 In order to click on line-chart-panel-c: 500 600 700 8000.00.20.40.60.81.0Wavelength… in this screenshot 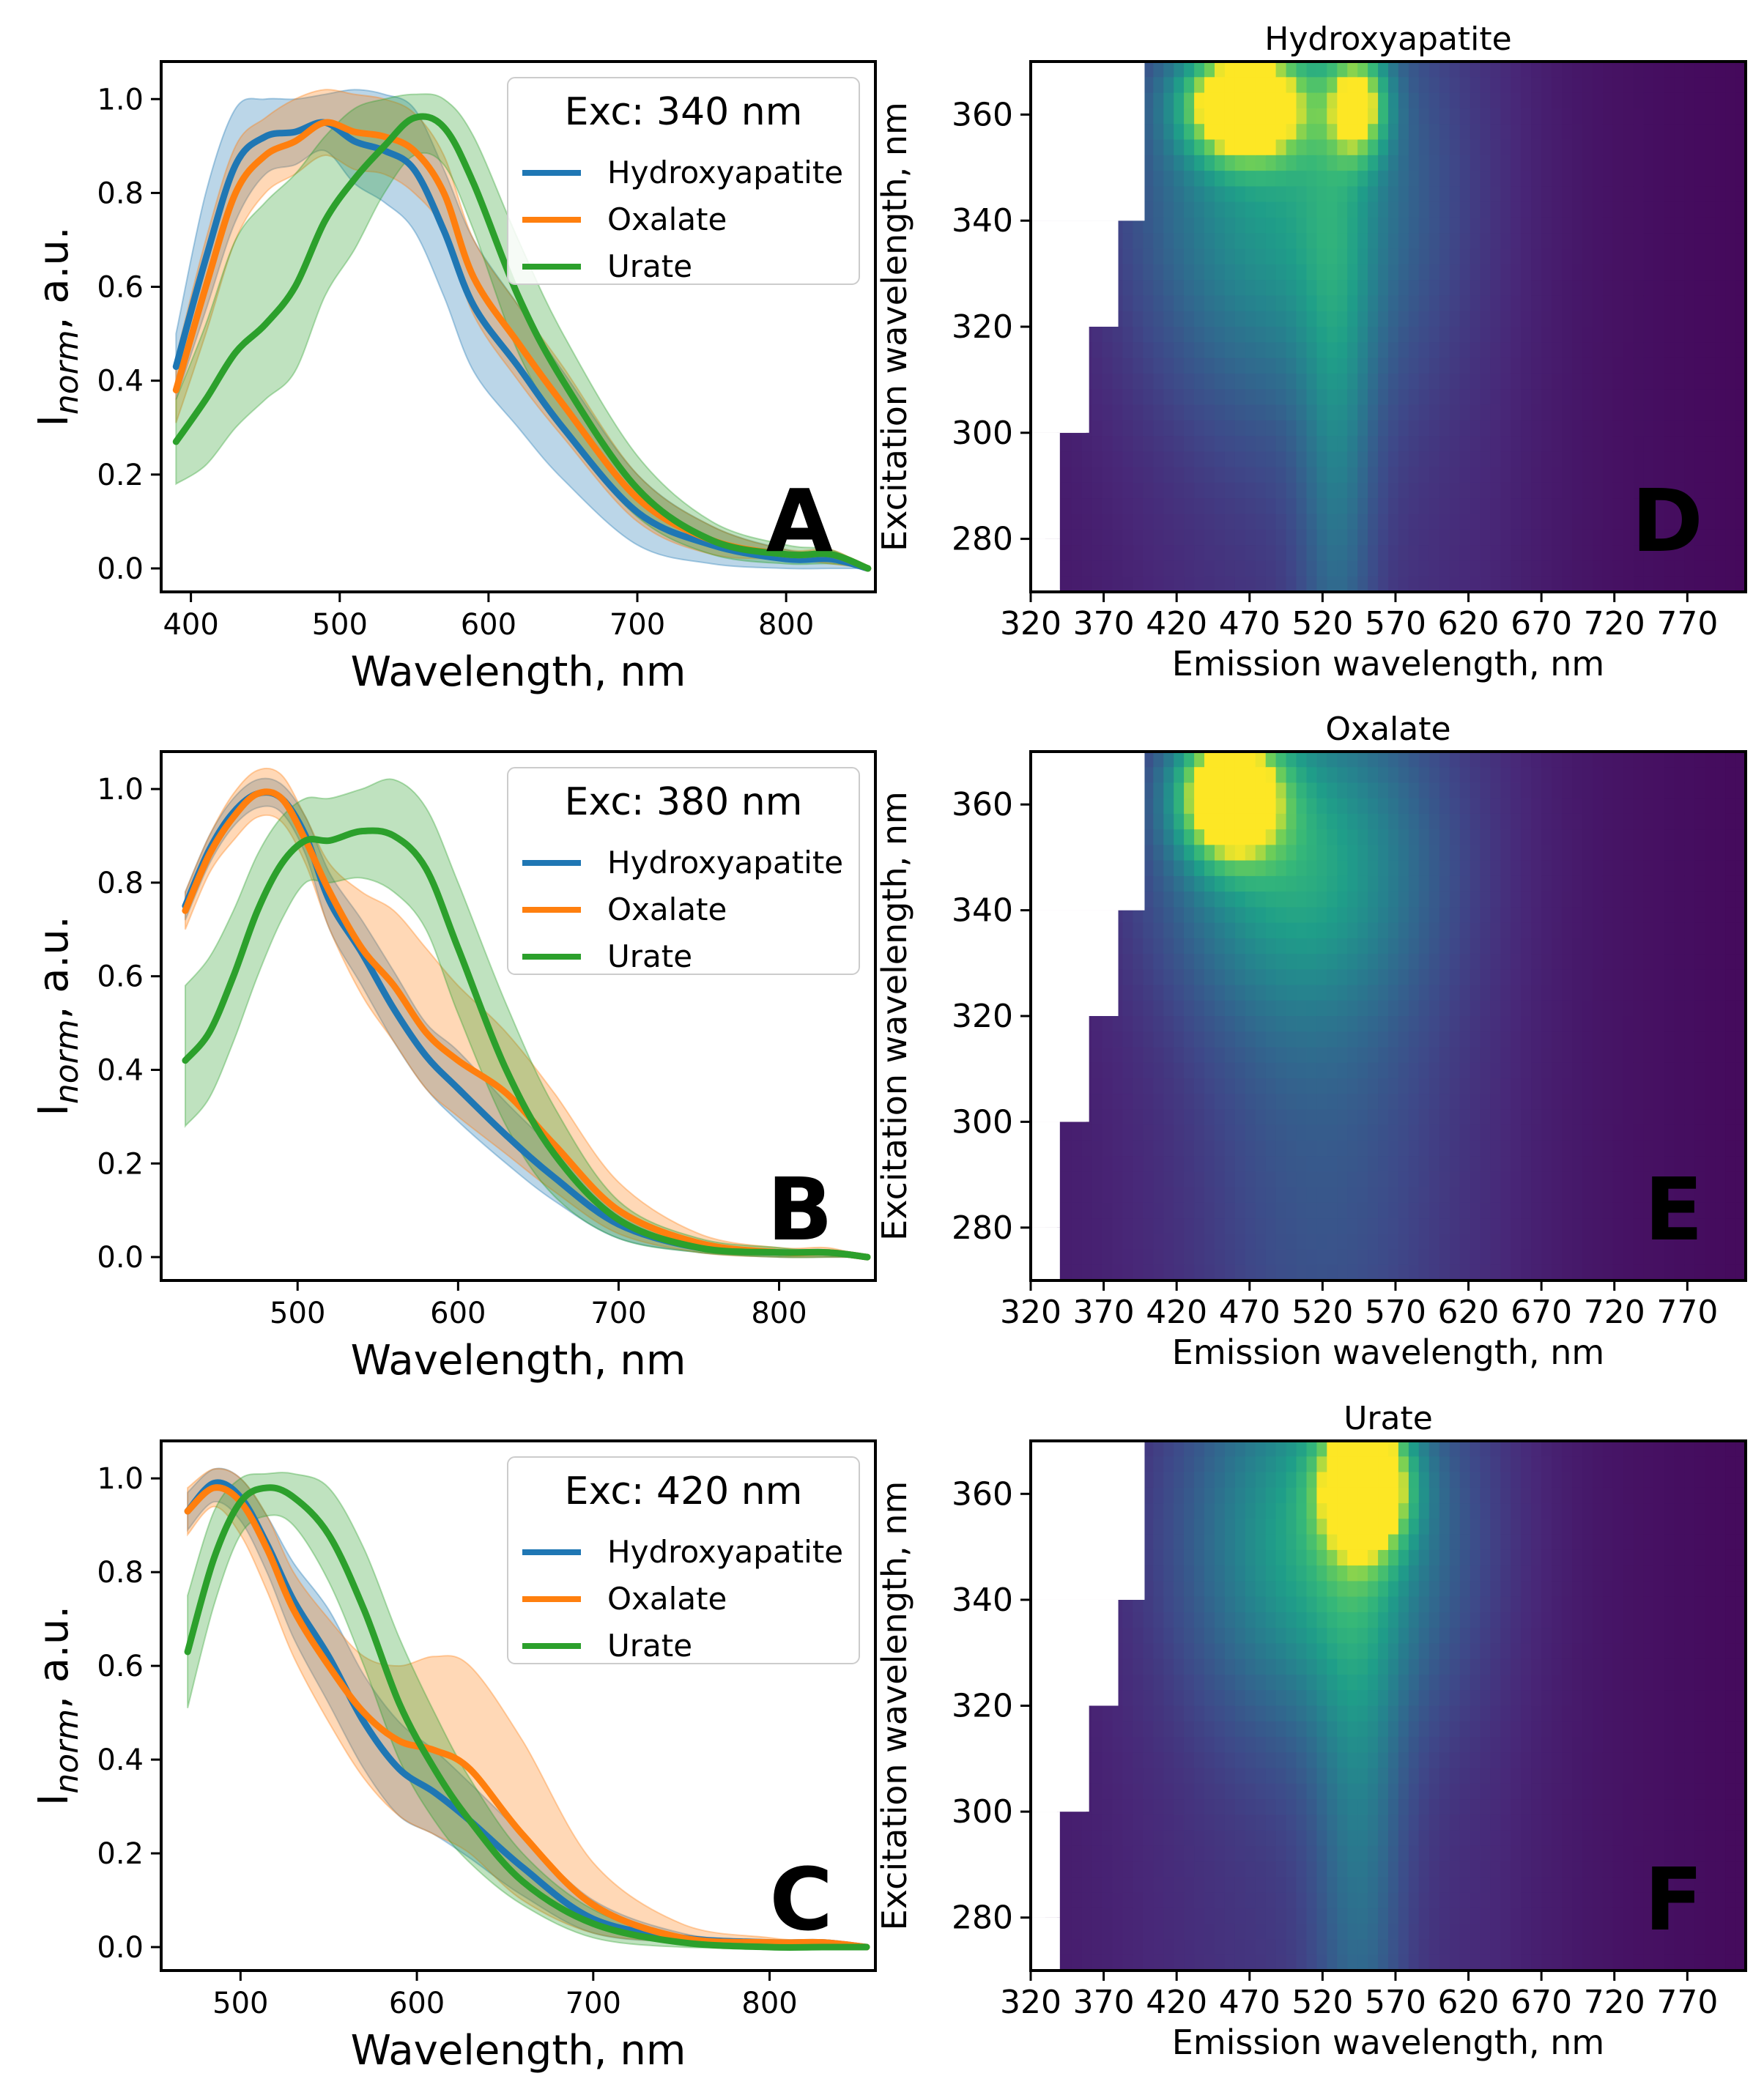, I will do `click(453, 1757)`.